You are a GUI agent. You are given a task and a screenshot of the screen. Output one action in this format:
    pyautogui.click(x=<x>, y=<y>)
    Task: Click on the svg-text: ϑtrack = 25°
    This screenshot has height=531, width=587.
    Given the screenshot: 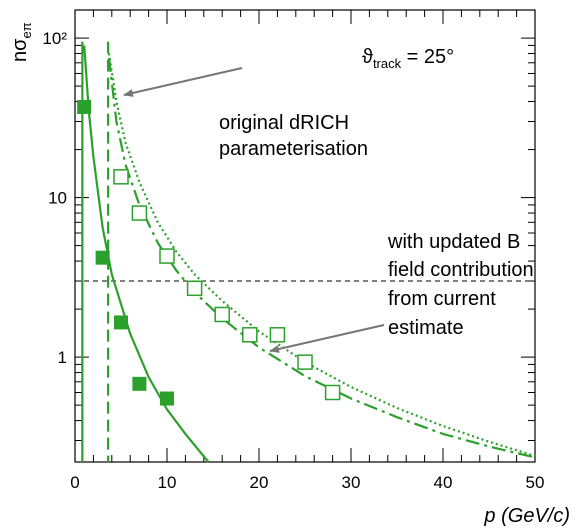 What is the action you would take?
    pyautogui.click(x=408, y=58)
    